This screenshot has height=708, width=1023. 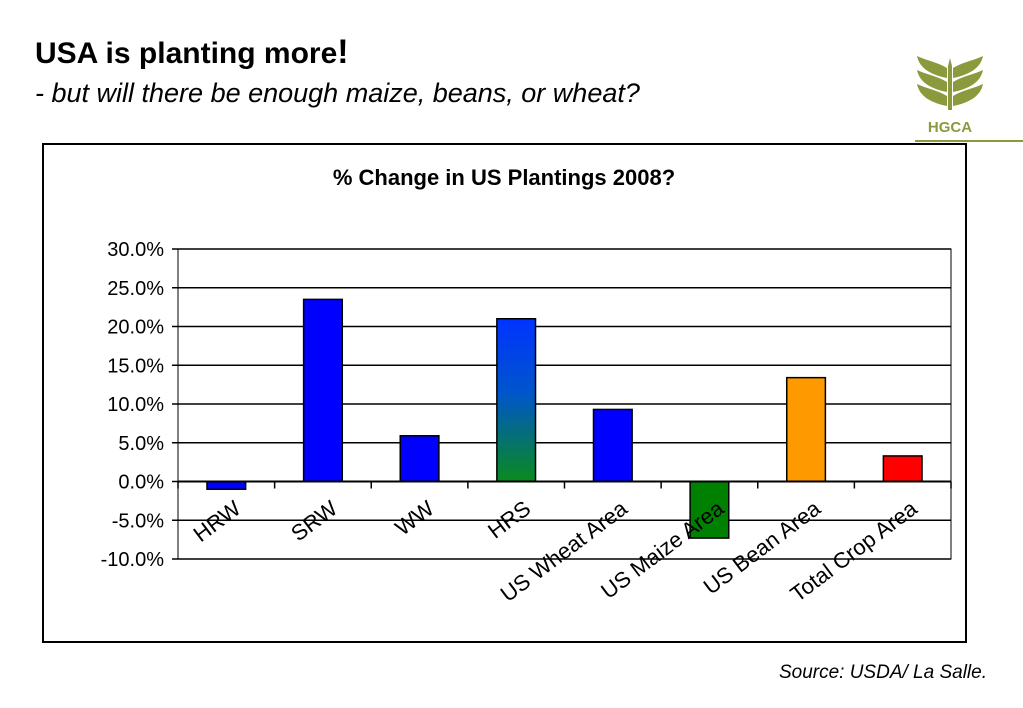 What do you see at coordinates (135, 250) in the screenshot?
I see `y-tick-label: 30.0%` at bounding box center [135, 250].